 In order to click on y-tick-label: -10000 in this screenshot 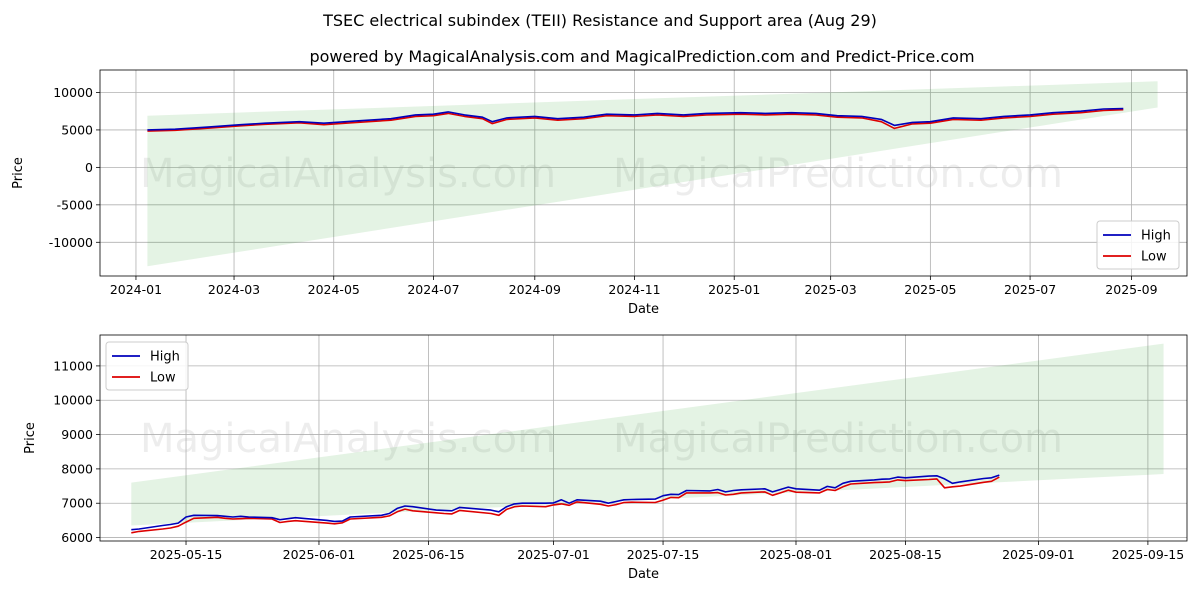, I will do `click(71, 242)`.